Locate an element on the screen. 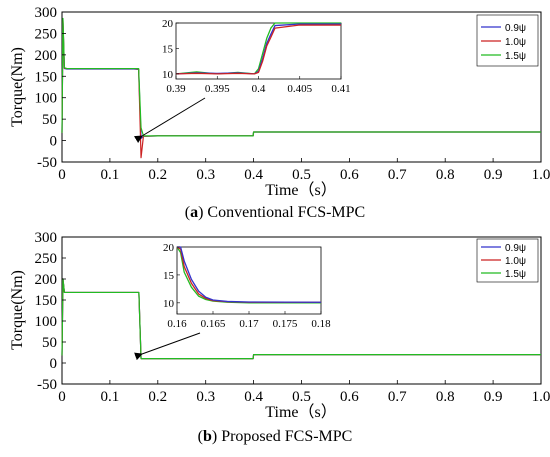 This screenshot has width=550, height=457. caption-text: Conventional FCS-MPC is located at coordinates (286, 212).